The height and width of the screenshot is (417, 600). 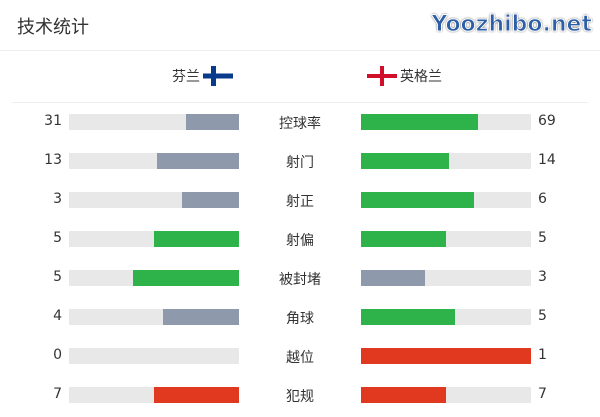 I want to click on home-team: 芬兰, so click(x=202, y=76).